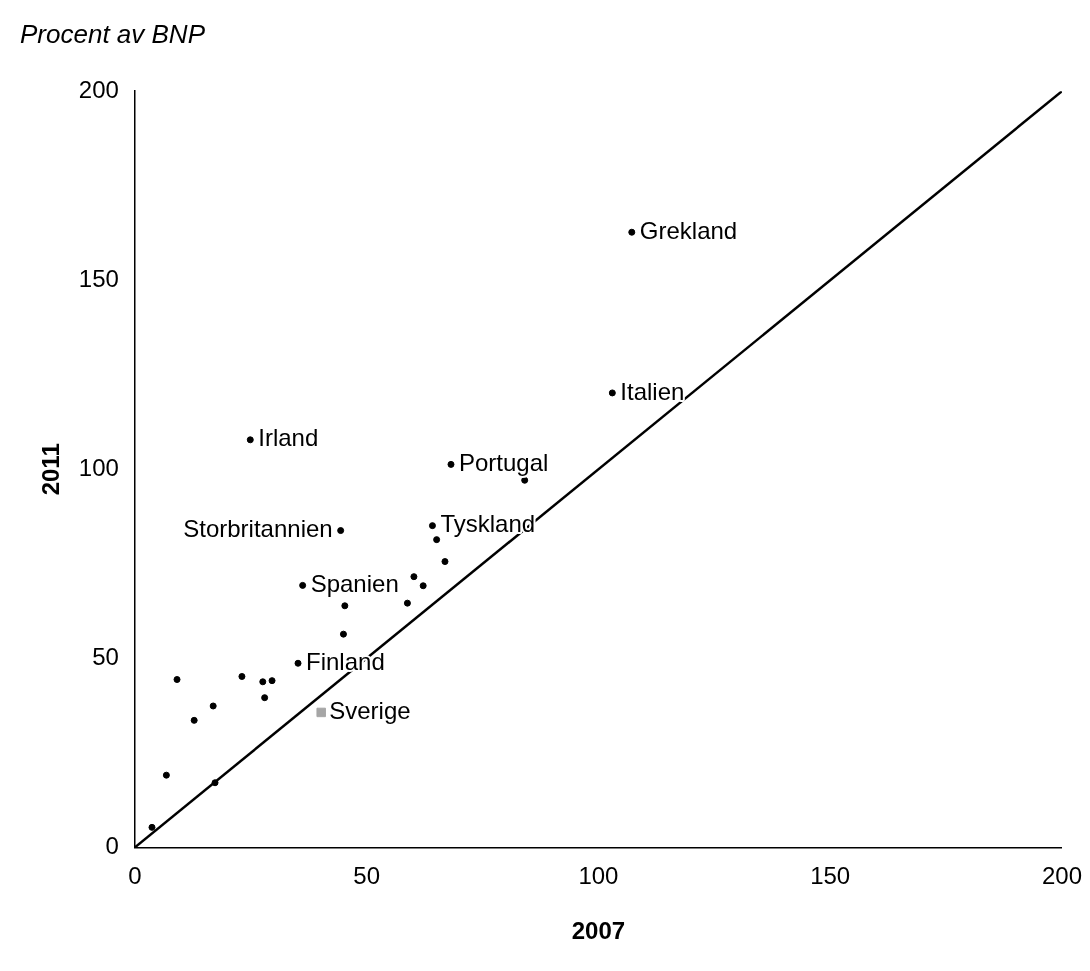  Describe the element at coordinates (1061, 876) in the screenshot. I see `x-tick-label: 200` at that location.